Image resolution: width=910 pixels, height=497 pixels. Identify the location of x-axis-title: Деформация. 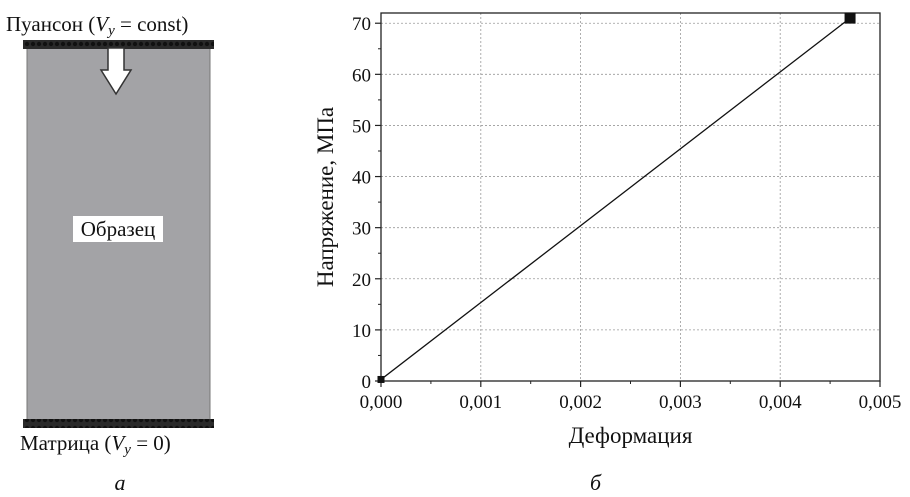
(631, 435).